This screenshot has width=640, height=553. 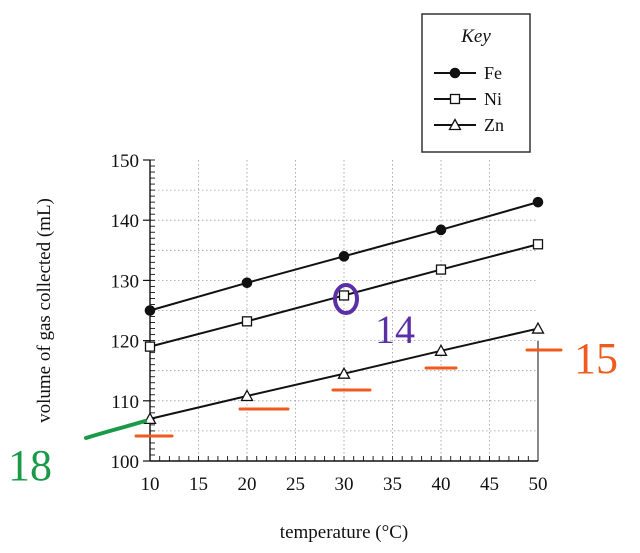 I want to click on x-tick-label: 40, so click(x=441, y=484).